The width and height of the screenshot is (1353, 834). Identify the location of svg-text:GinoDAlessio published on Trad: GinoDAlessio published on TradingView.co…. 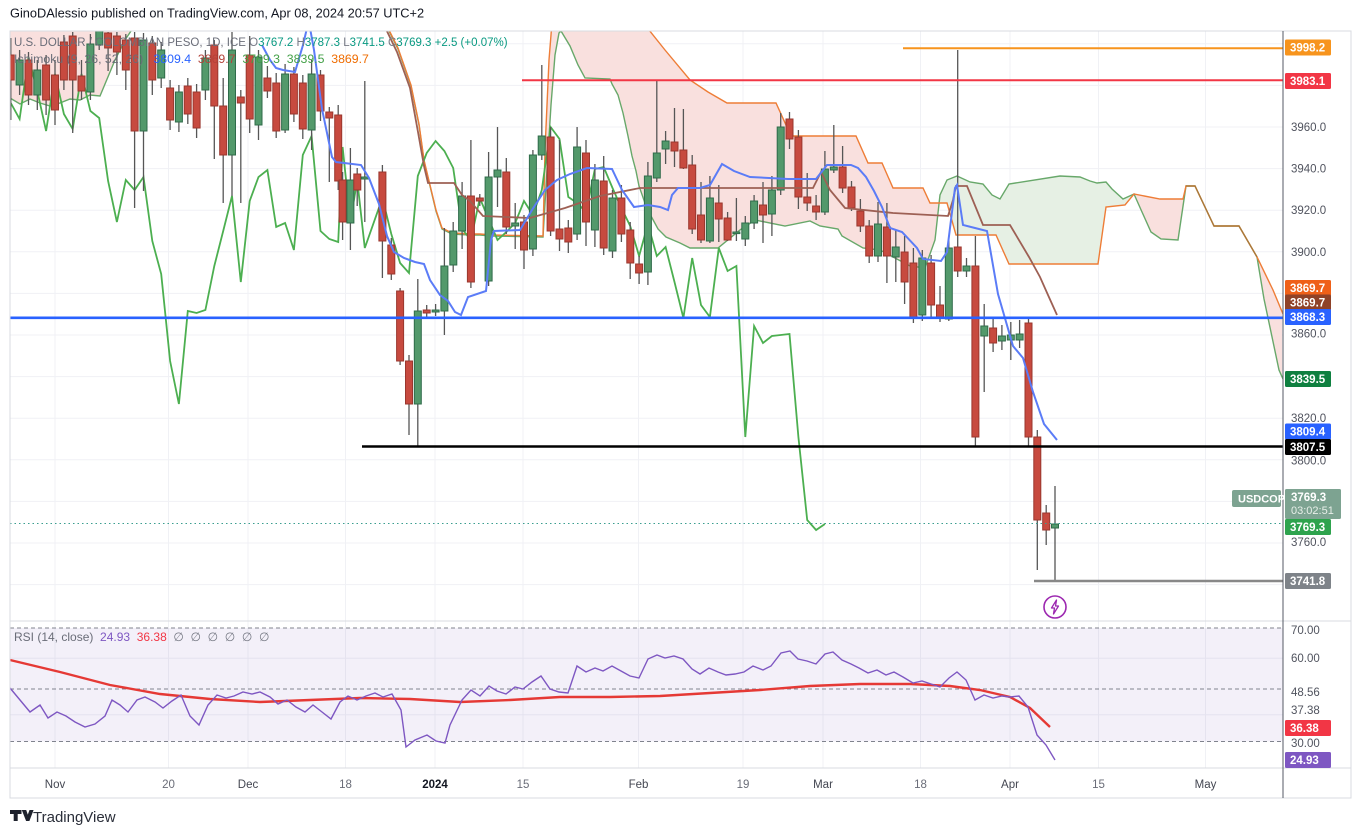
(217, 13).